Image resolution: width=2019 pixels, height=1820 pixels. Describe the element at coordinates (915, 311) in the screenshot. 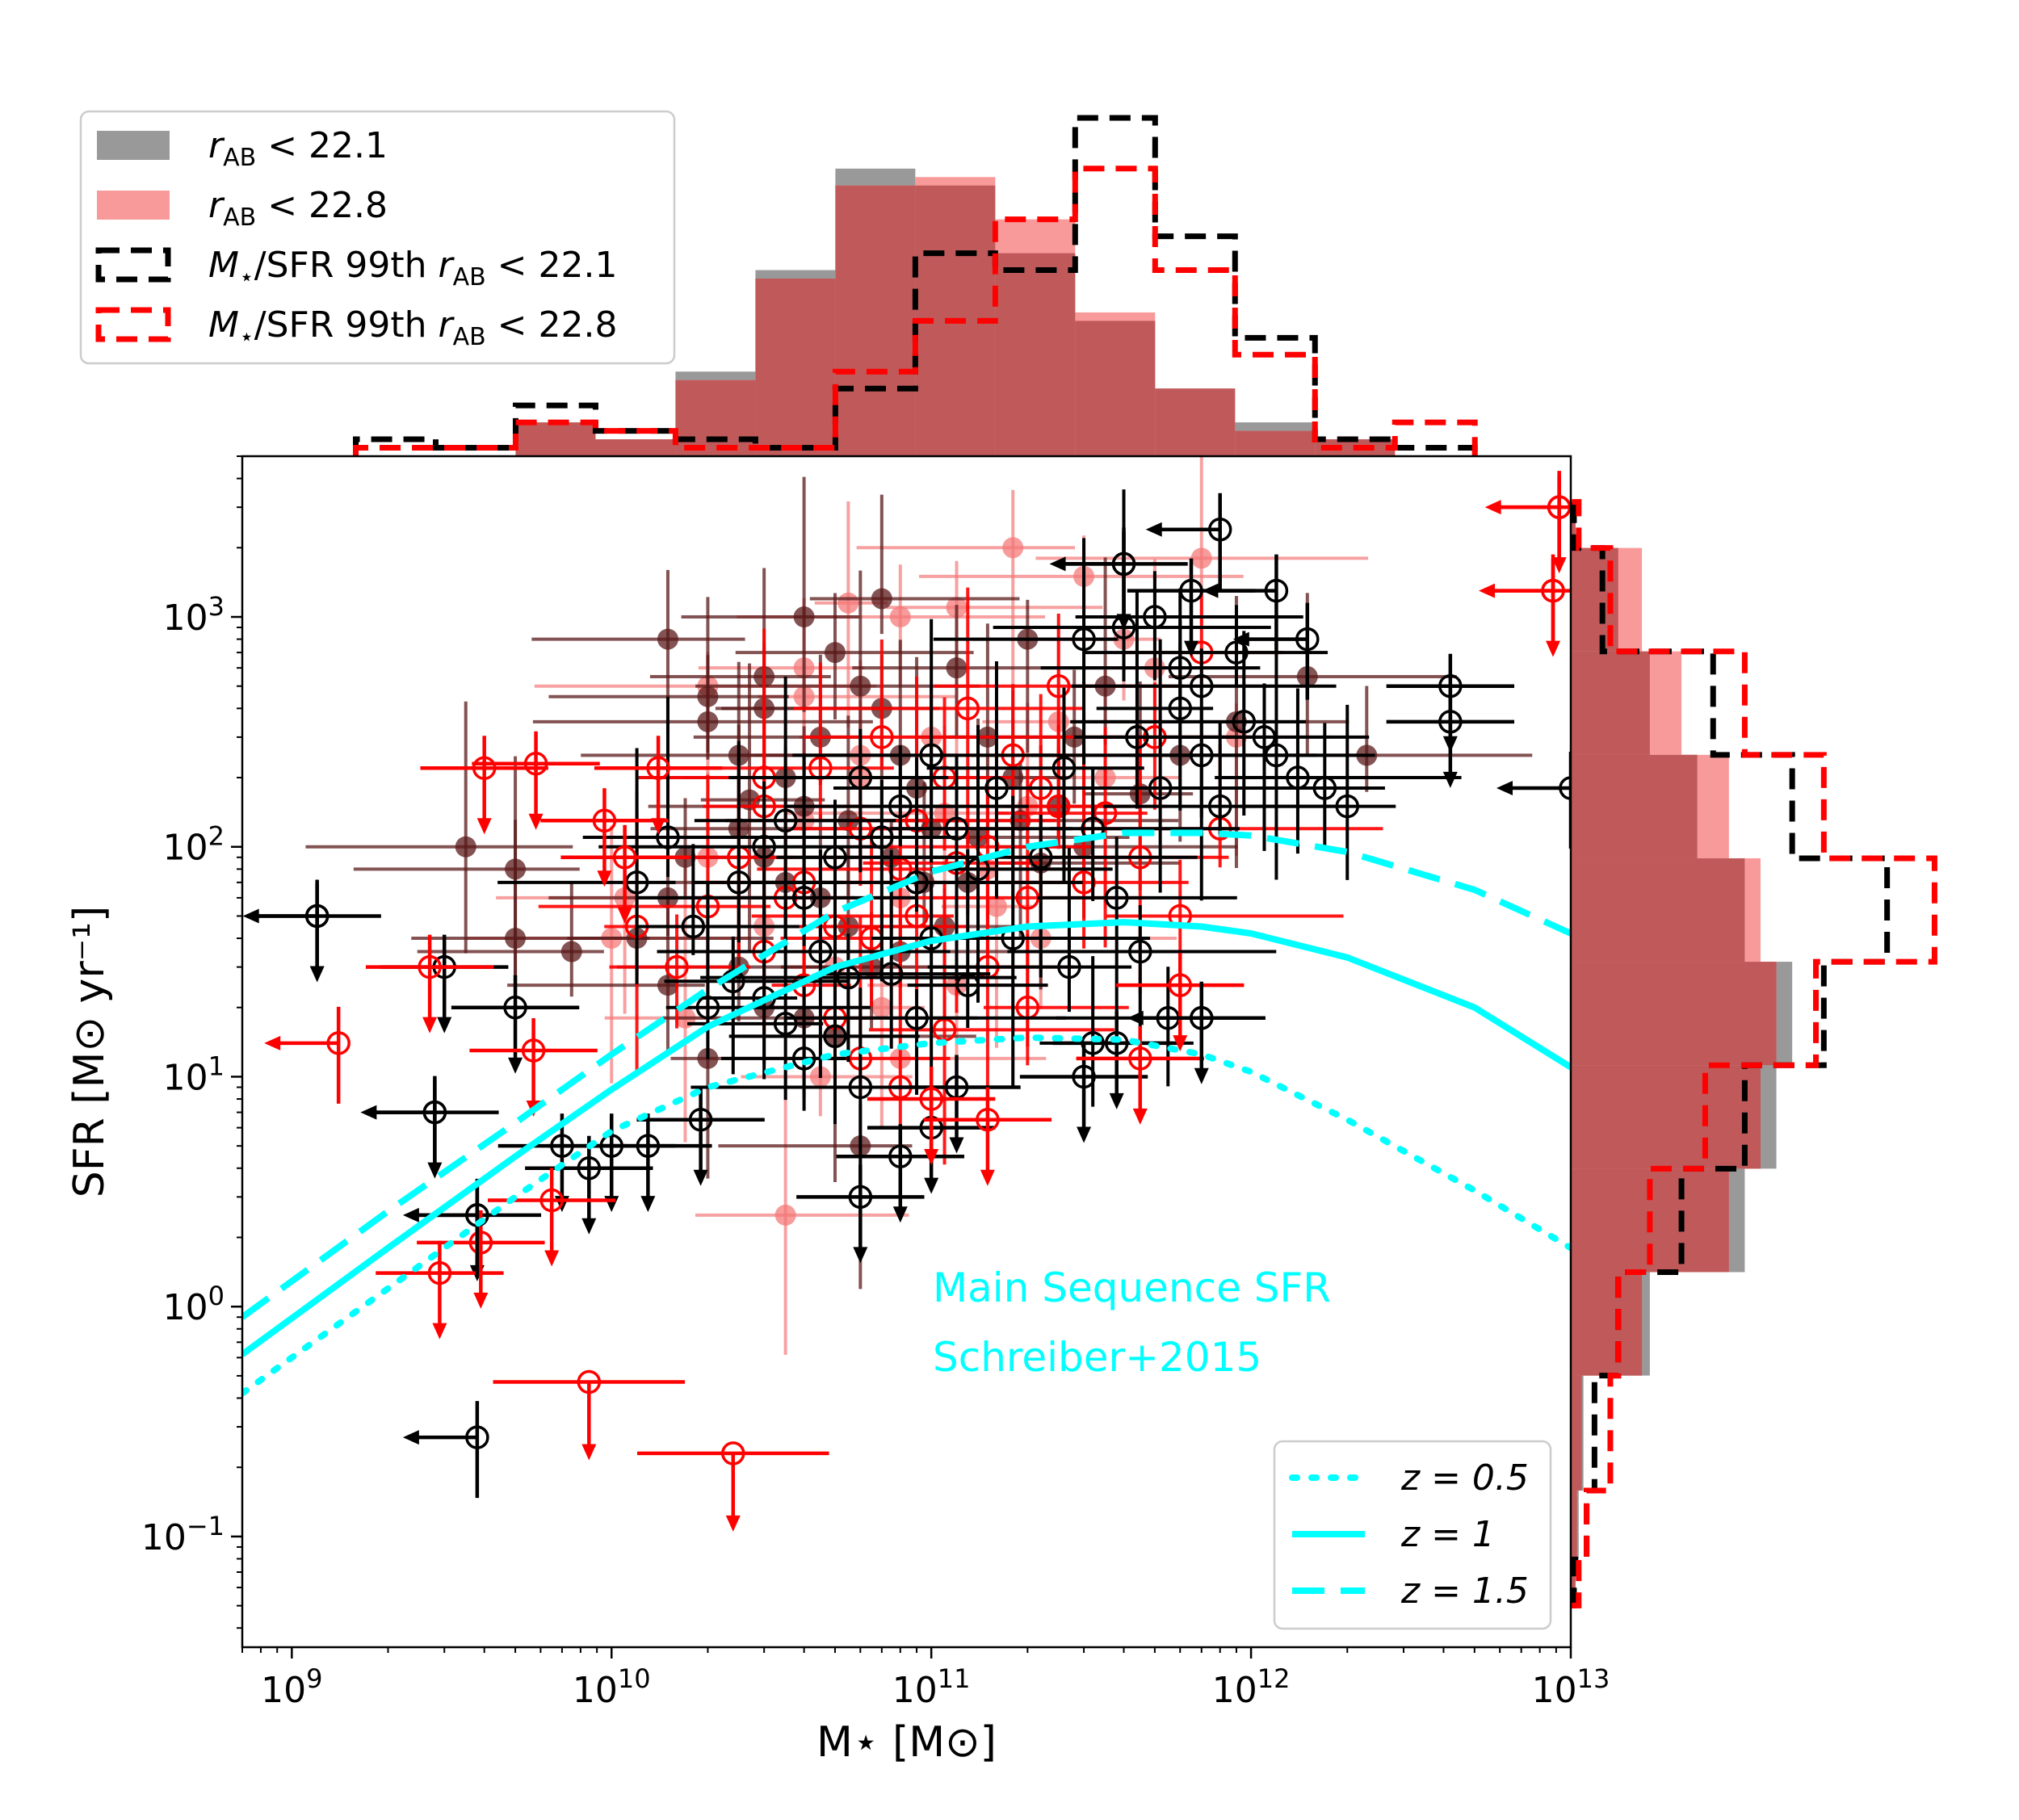

I see `top-hist-red-dashed` at that location.